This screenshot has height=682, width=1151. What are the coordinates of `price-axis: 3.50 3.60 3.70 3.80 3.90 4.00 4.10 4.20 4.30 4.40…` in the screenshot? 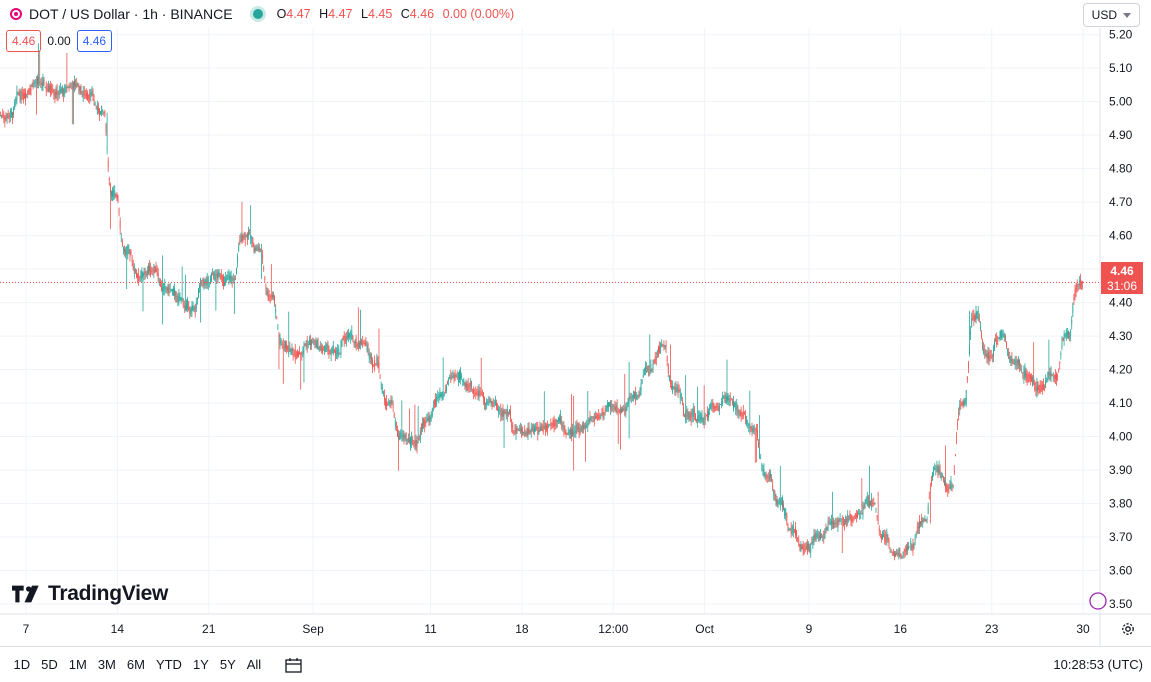 It's located at (1121, 319).